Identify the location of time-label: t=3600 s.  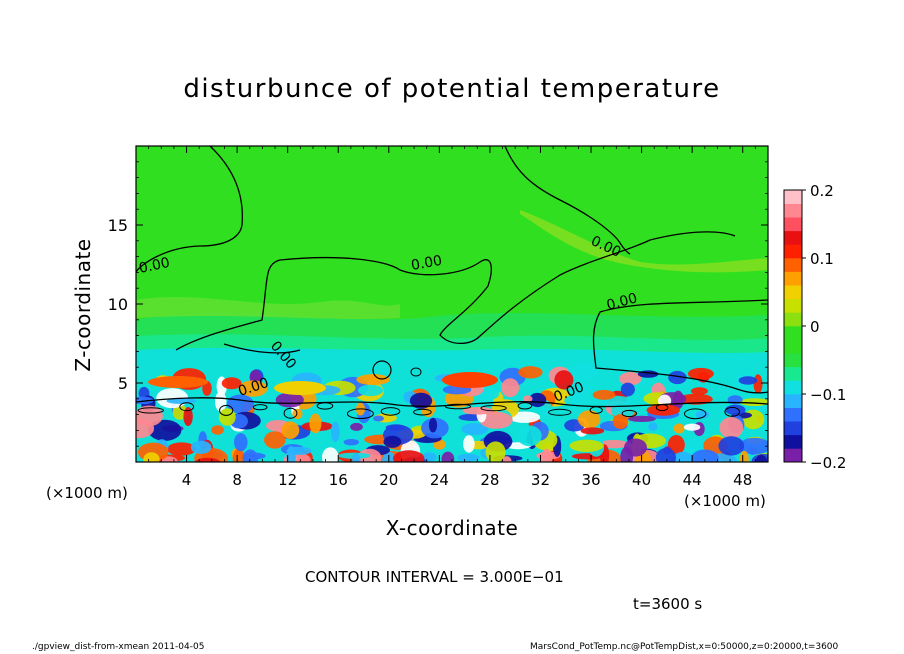
(668, 604).